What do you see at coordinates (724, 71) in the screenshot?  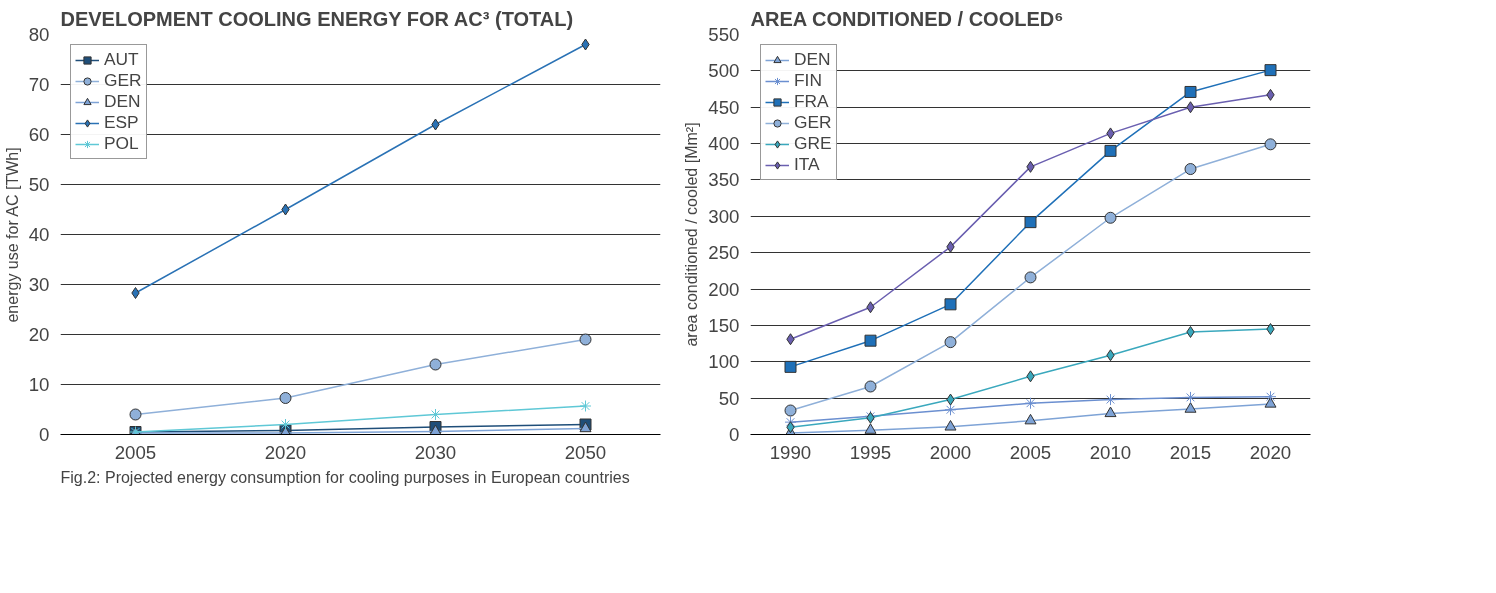 I see `y-tick-label: 500` at bounding box center [724, 71].